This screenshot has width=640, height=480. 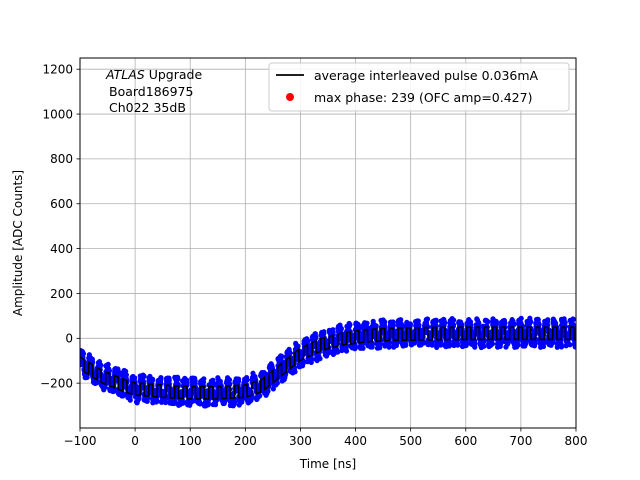 I want to click on x-tick-label-7: 600, so click(x=465, y=441).